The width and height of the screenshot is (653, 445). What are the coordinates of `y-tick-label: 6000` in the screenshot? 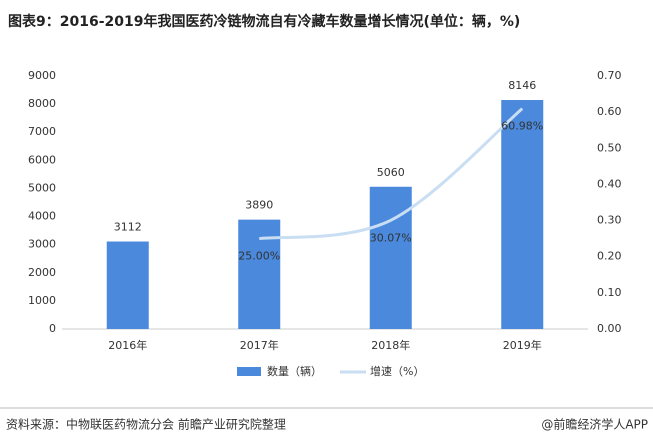 It's located at (42, 159).